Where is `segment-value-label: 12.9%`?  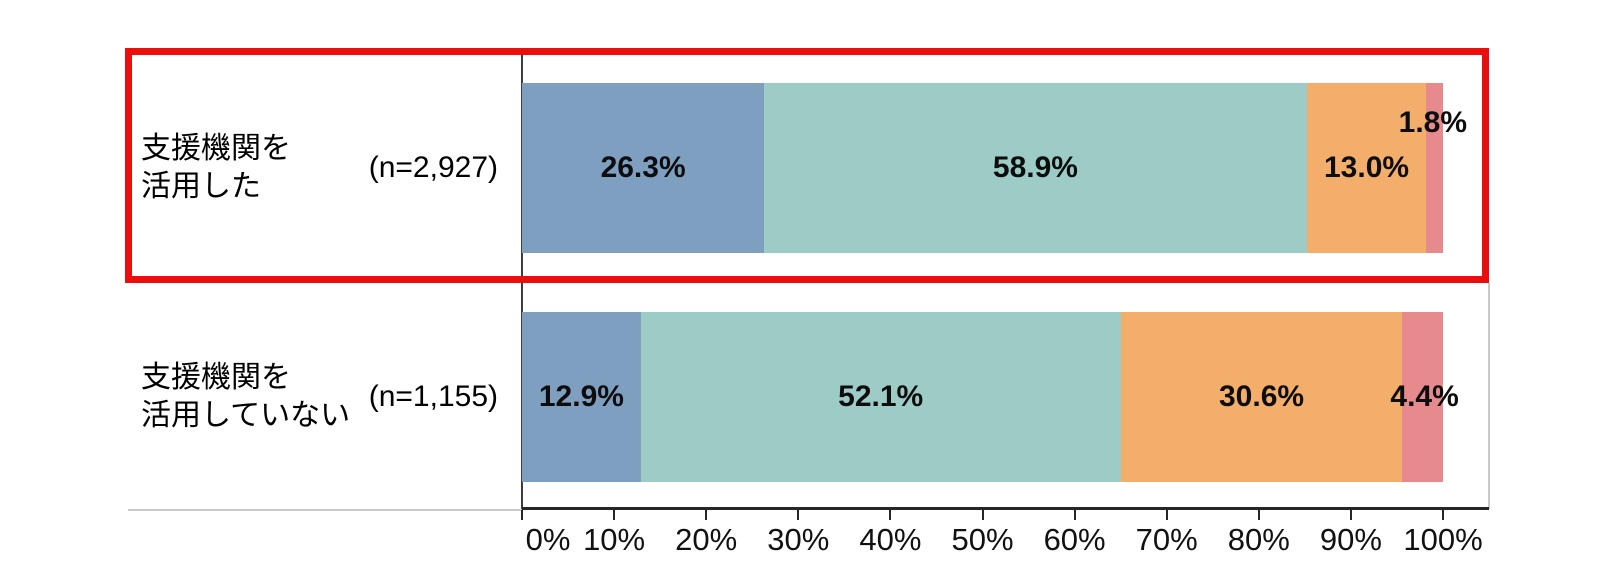
segment-value-label: 12.9% is located at coordinates (581, 396).